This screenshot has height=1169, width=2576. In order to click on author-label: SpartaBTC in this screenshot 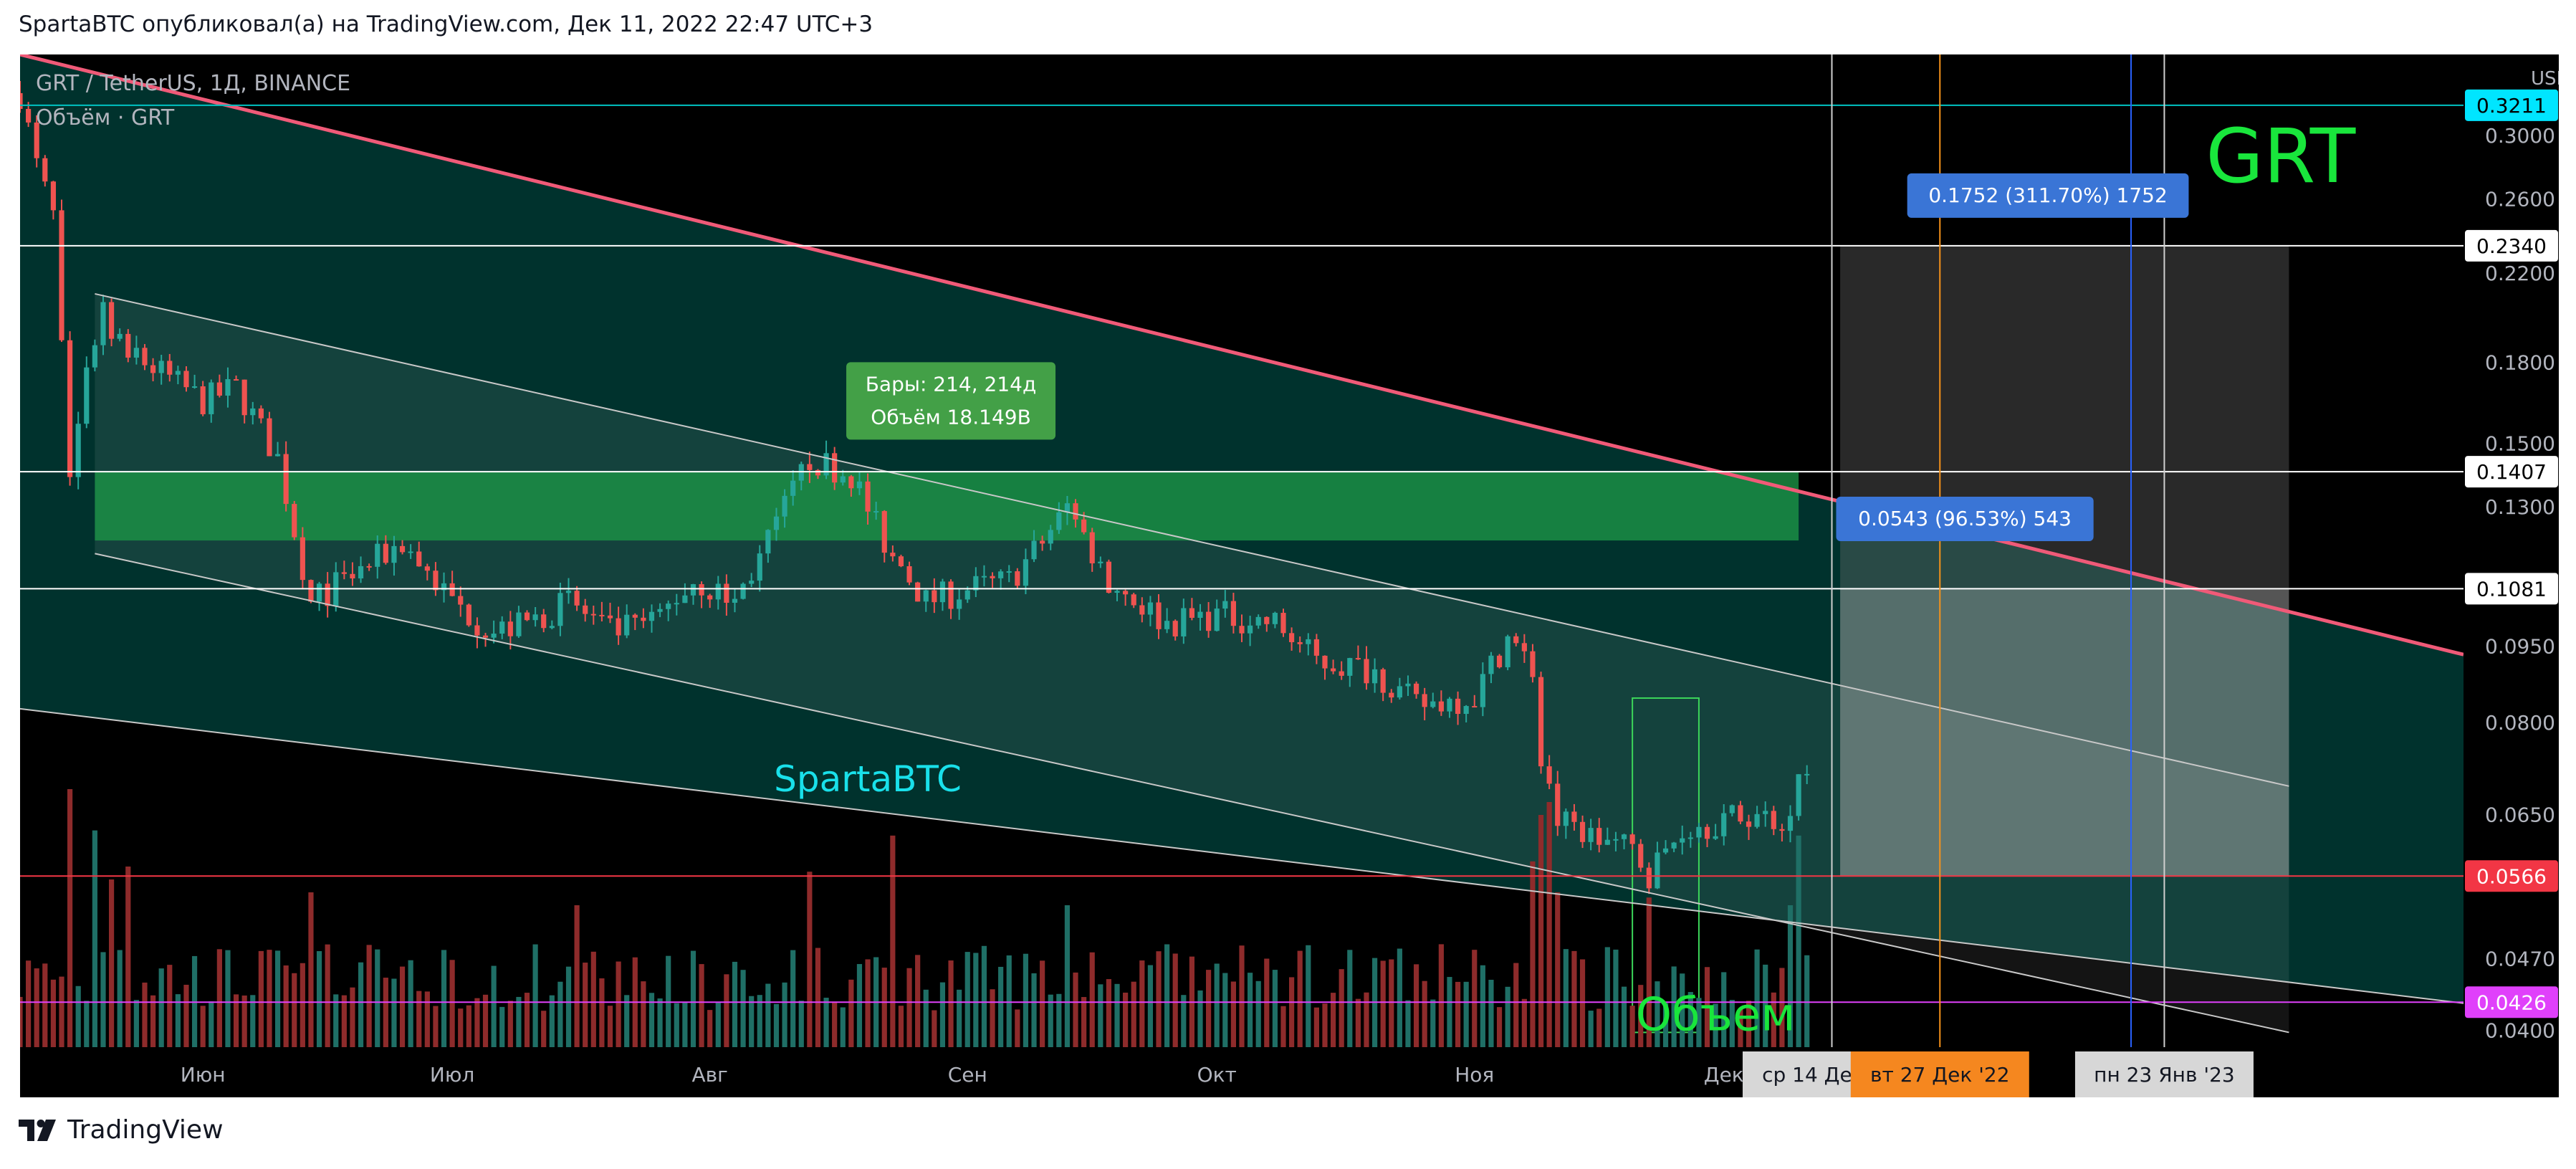, I will do `click(868, 779)`.